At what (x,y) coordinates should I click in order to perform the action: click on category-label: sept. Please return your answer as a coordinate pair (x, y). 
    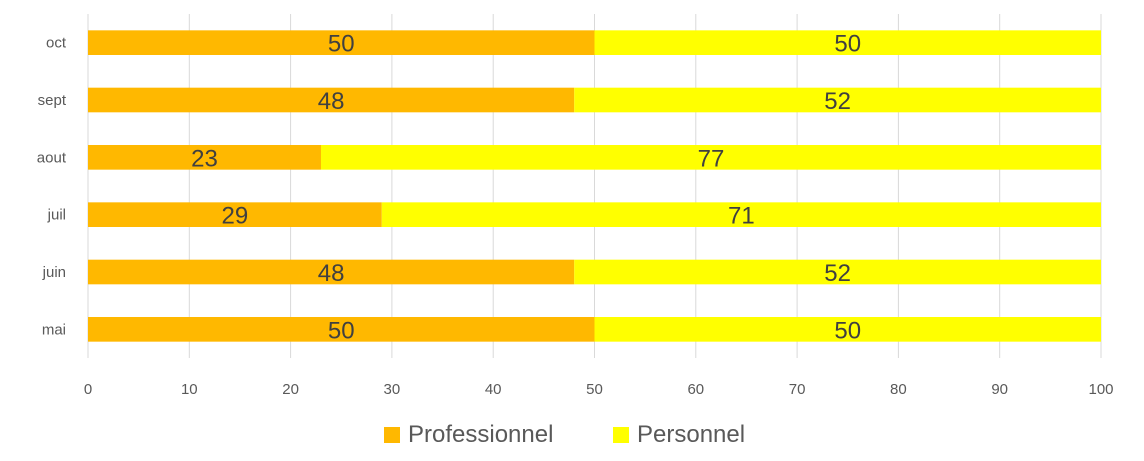
    Looking at the image, I should click on (52, 100).